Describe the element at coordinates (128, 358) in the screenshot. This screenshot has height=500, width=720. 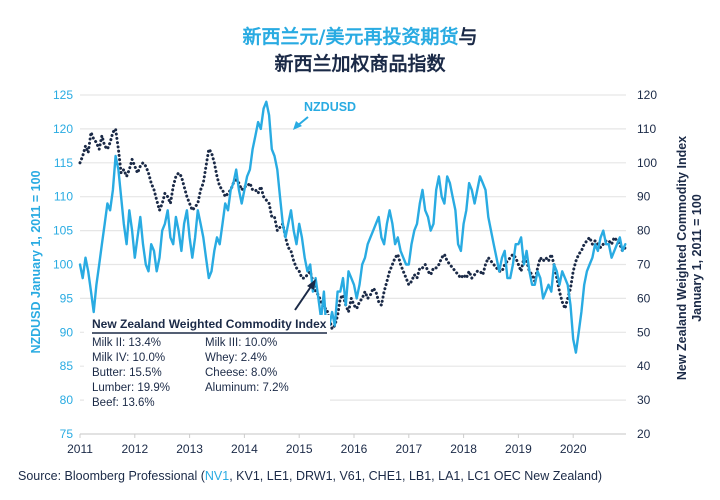
I see `legend-entry: Milk IV: 10.0%` at that location.